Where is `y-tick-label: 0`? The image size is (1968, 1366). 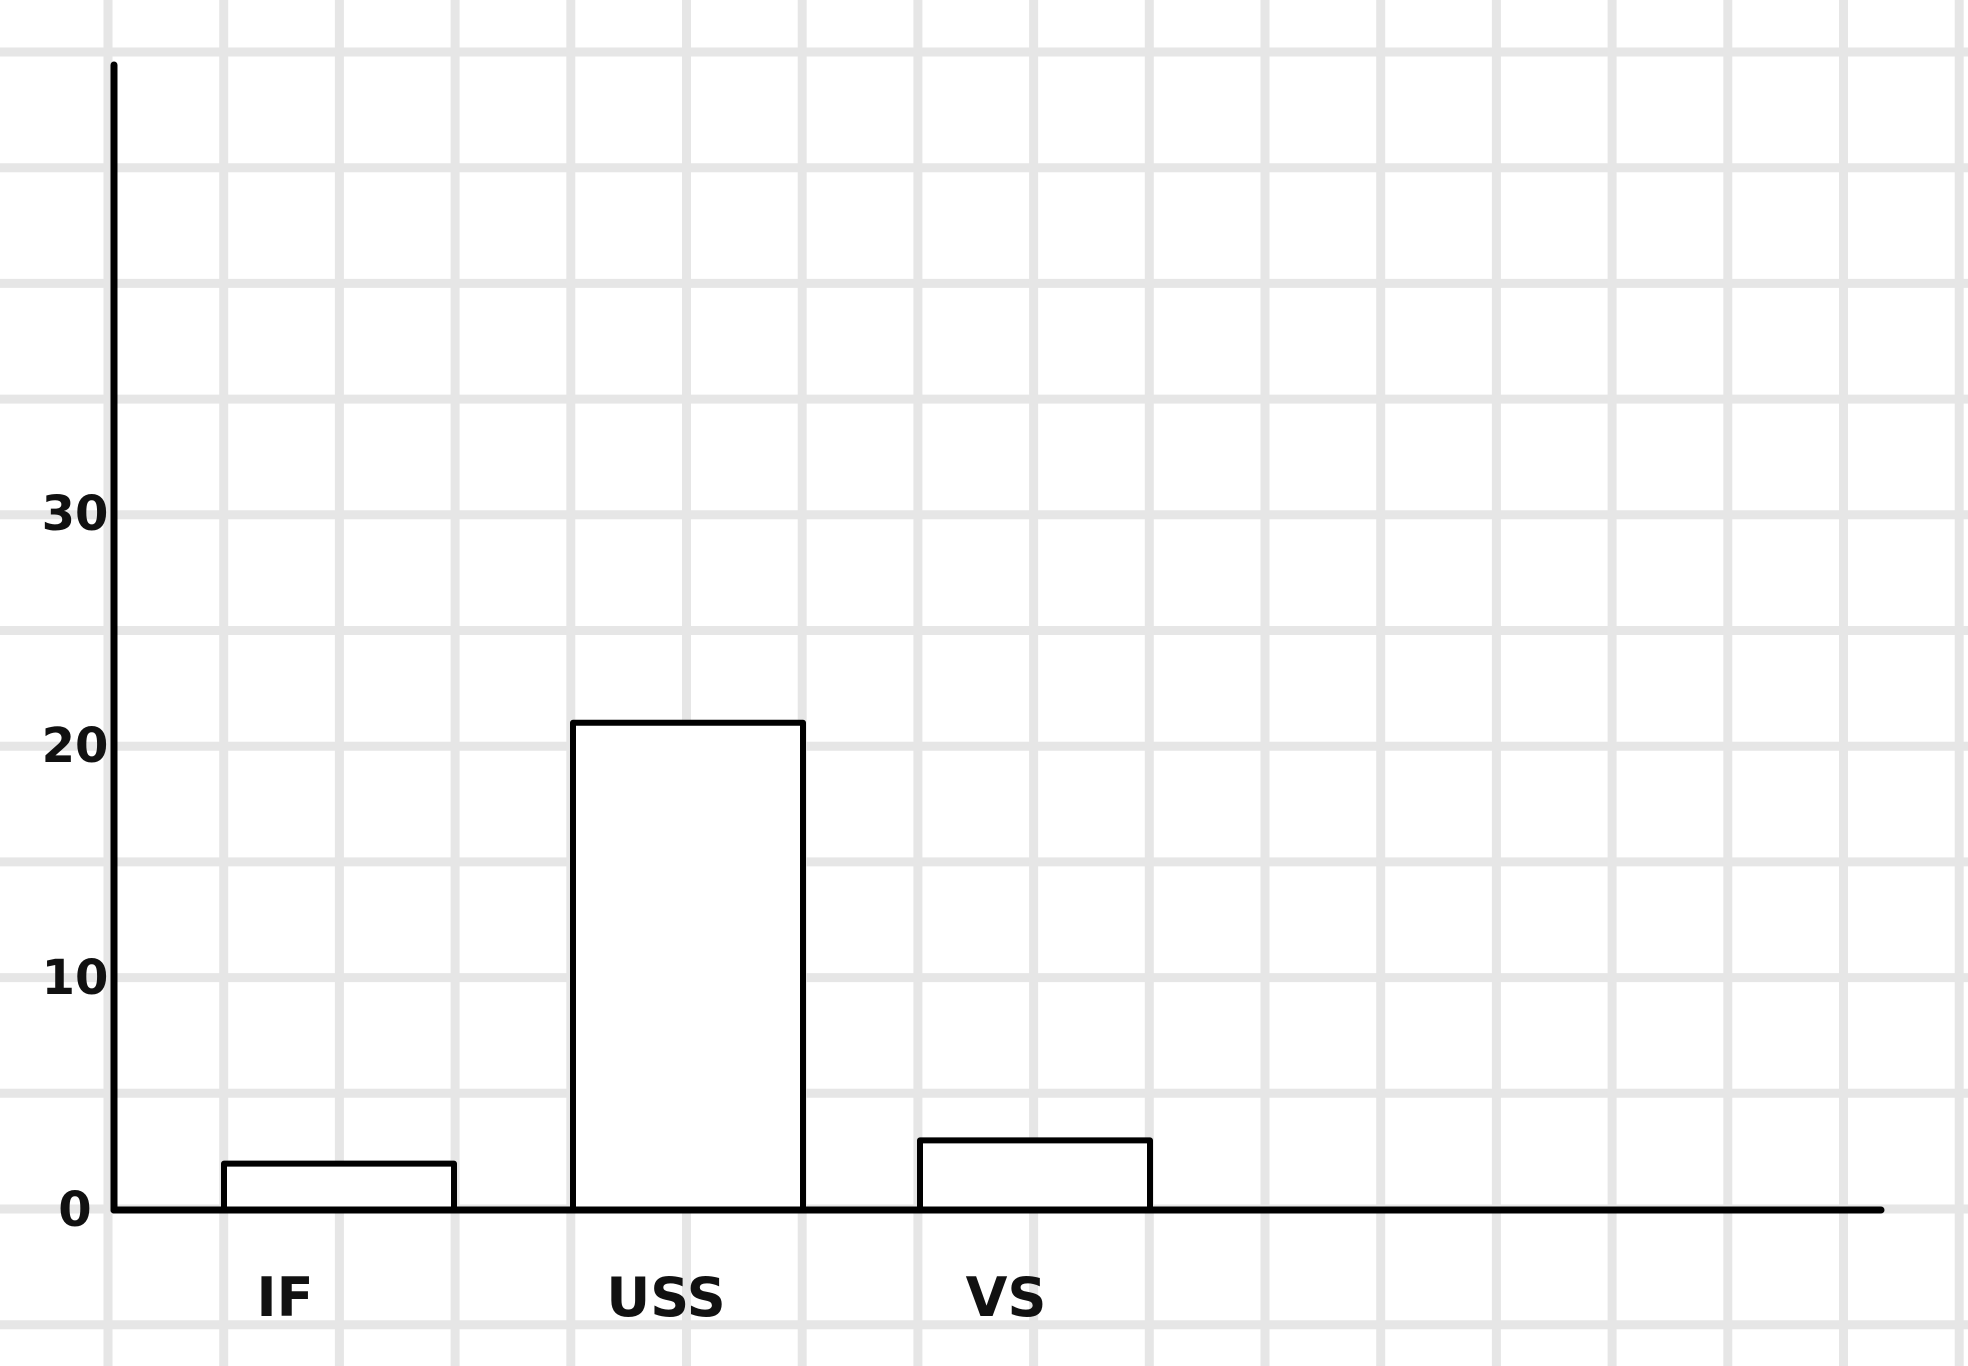
y-tick-label: 0 is located at coordinates (74, 1210).